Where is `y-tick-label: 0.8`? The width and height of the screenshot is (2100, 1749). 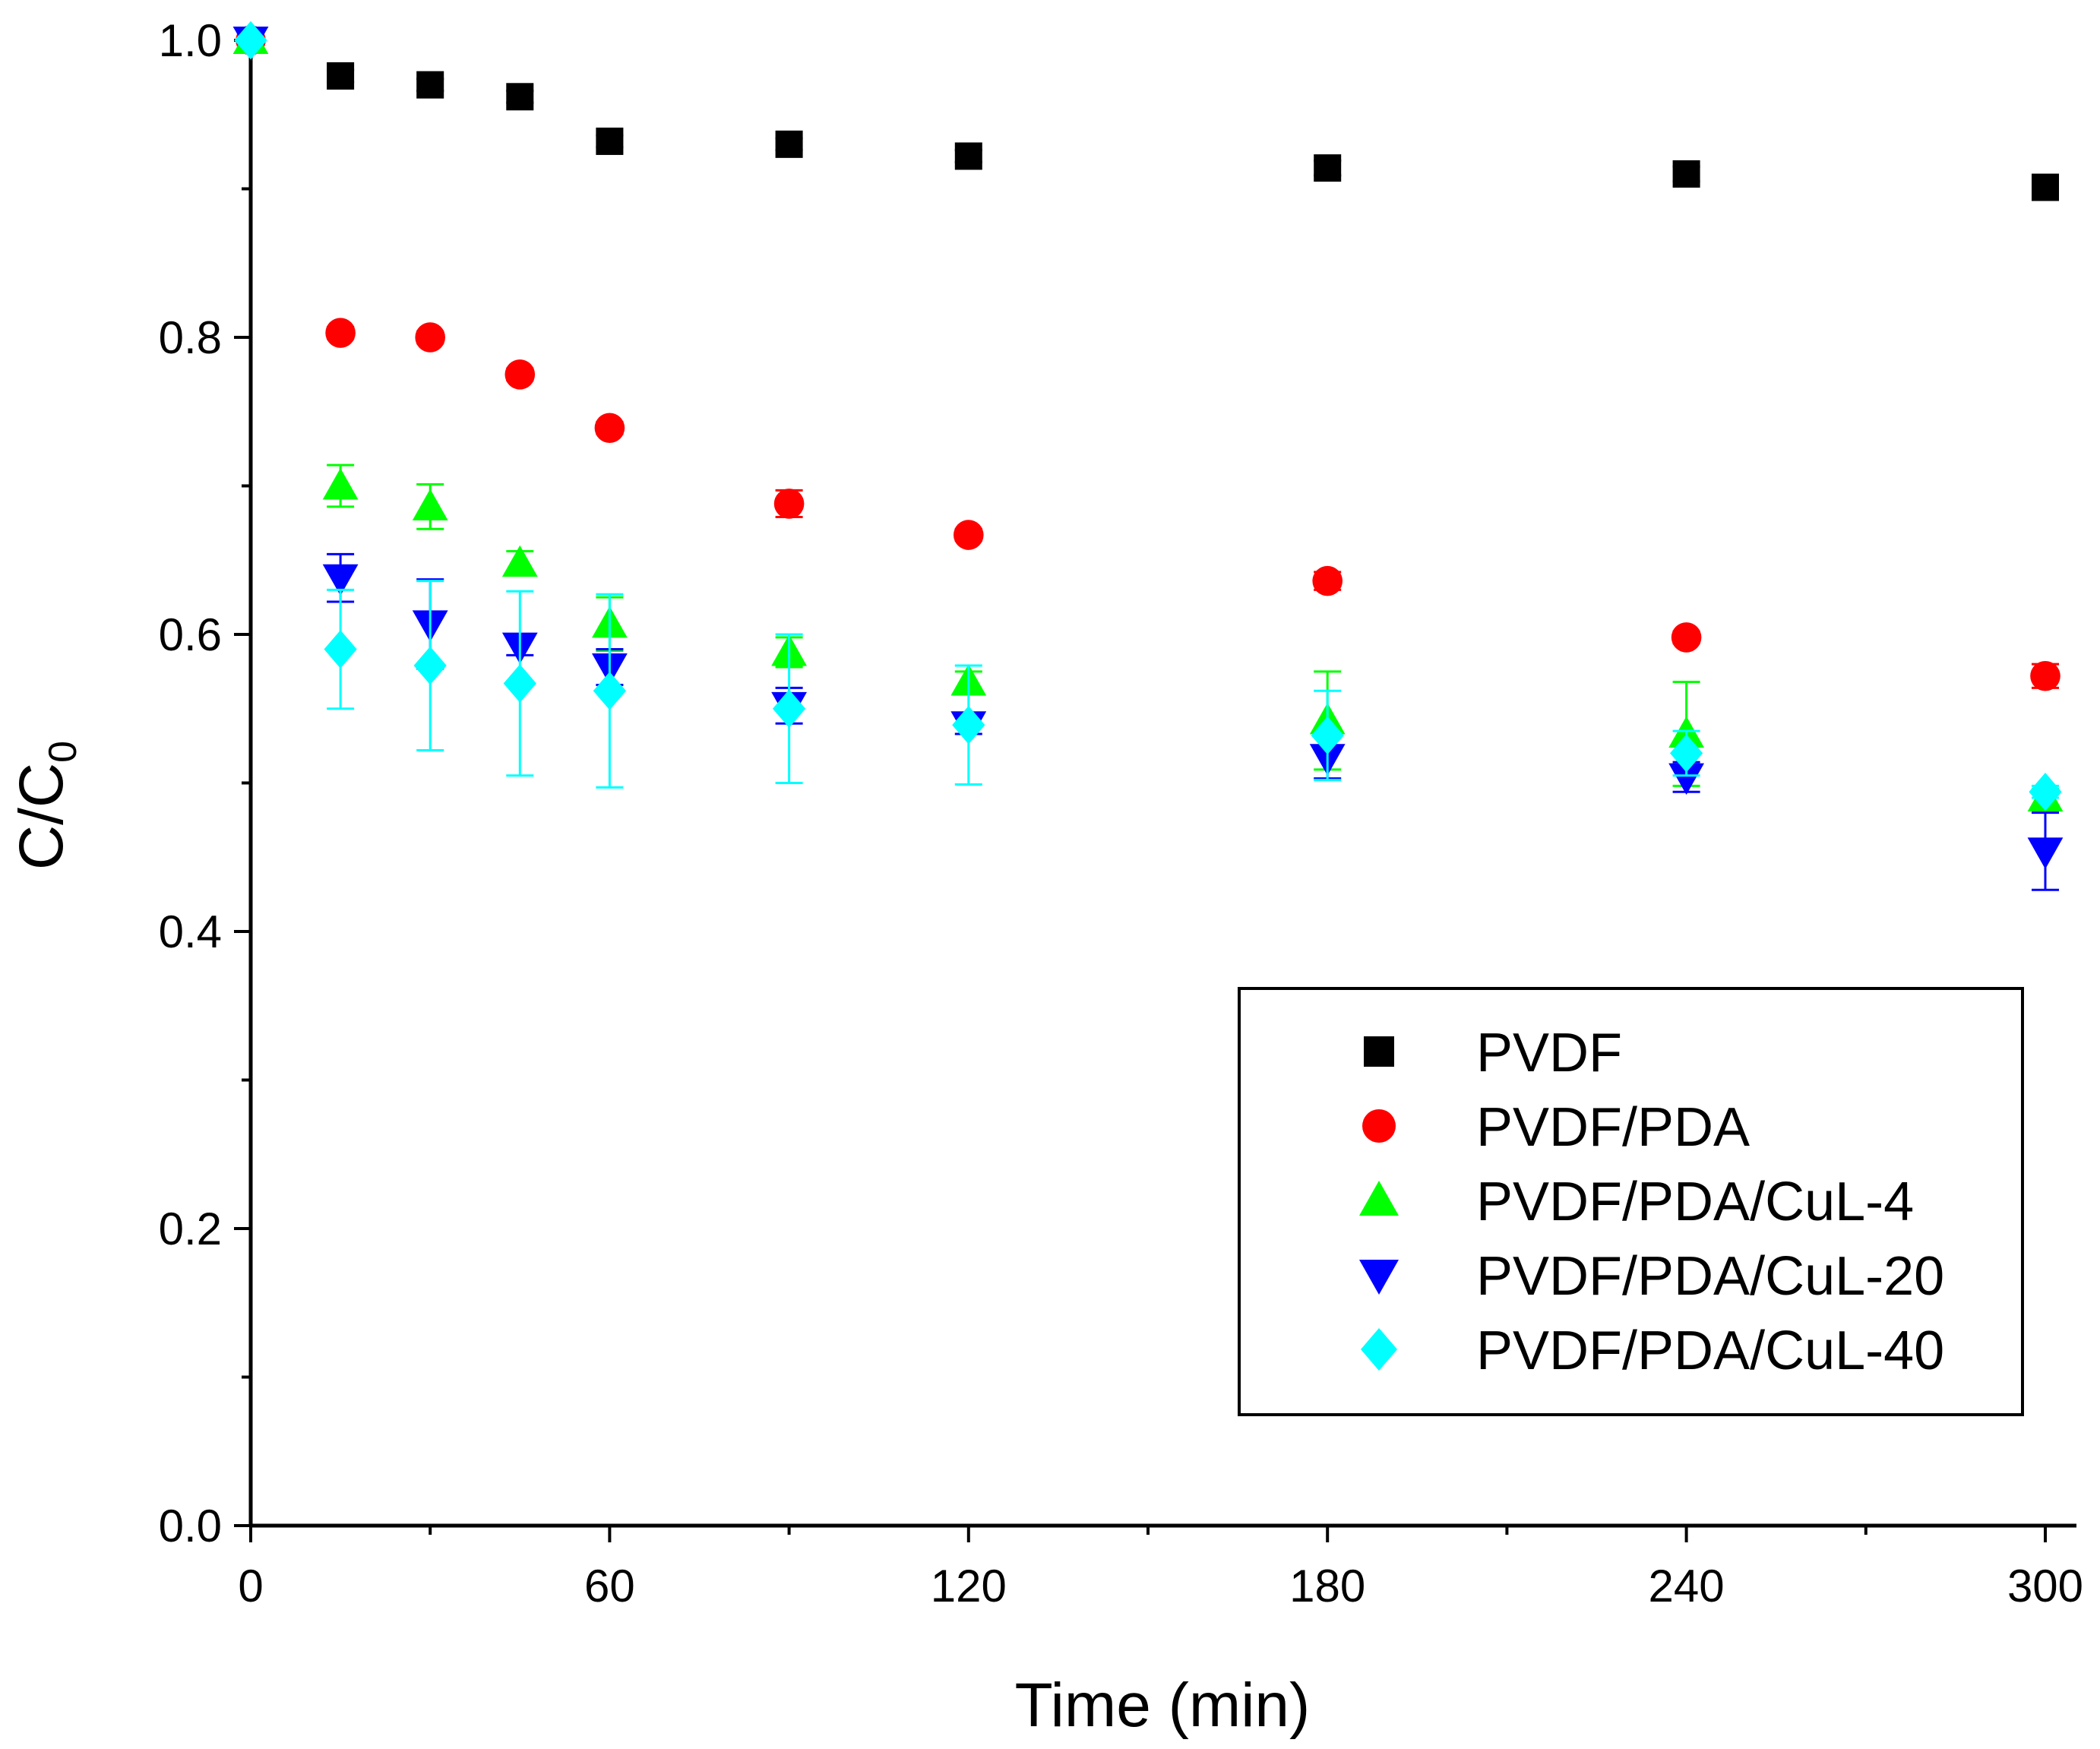
y-tick-label: 0.8 is located at coordinates (190, 338).